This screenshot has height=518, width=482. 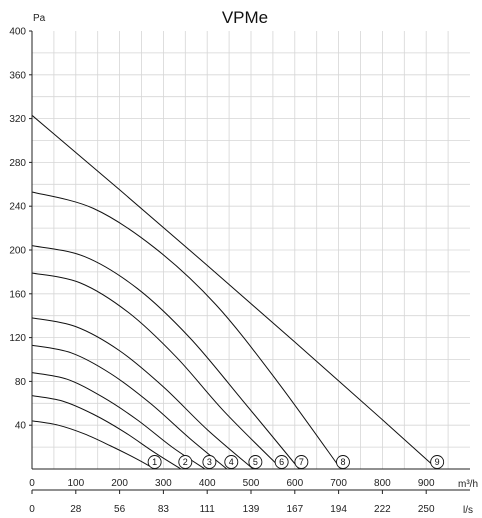 What do you see at coordinates (301, 462) in the screenshot?
I see `curve-marker-label-7: 7` at bounding box center [301, 462].